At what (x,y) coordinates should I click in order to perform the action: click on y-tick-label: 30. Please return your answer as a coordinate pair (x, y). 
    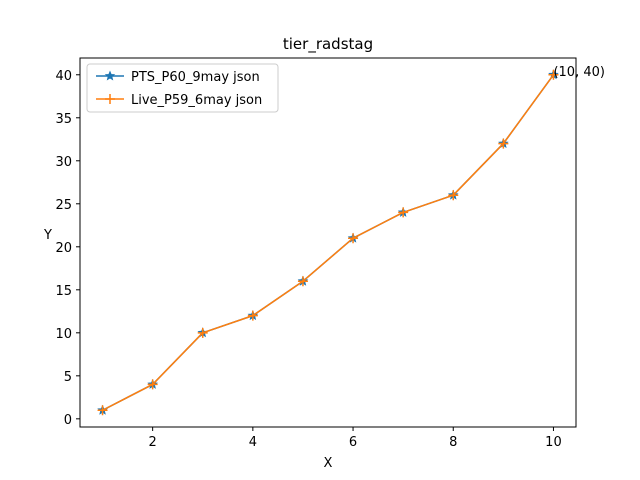
    Looking at the image, I should click on (63, 162).